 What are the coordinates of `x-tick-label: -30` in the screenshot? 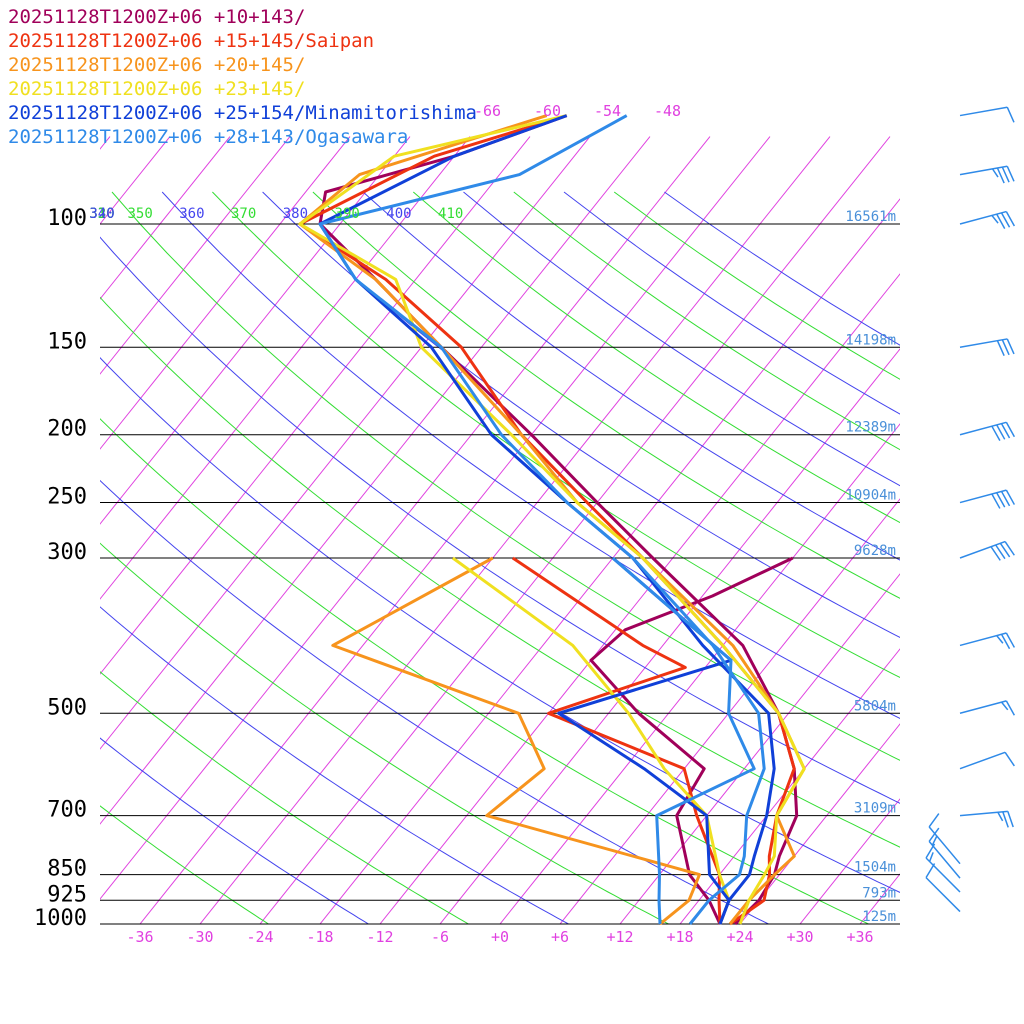 It's located at (199, 937).